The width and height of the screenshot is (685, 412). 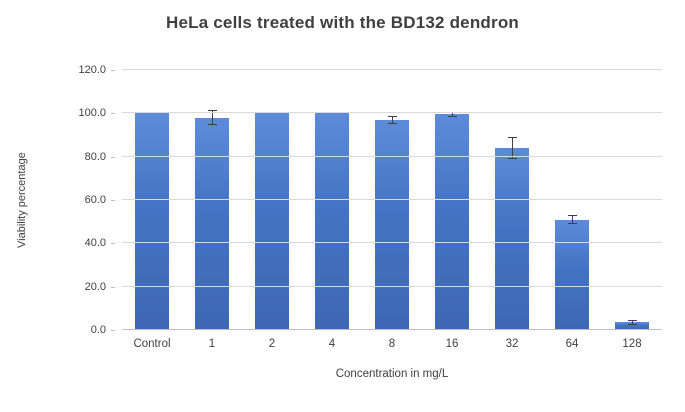 I want to click on x-tick-label: 64, so click(x=572, y=344).